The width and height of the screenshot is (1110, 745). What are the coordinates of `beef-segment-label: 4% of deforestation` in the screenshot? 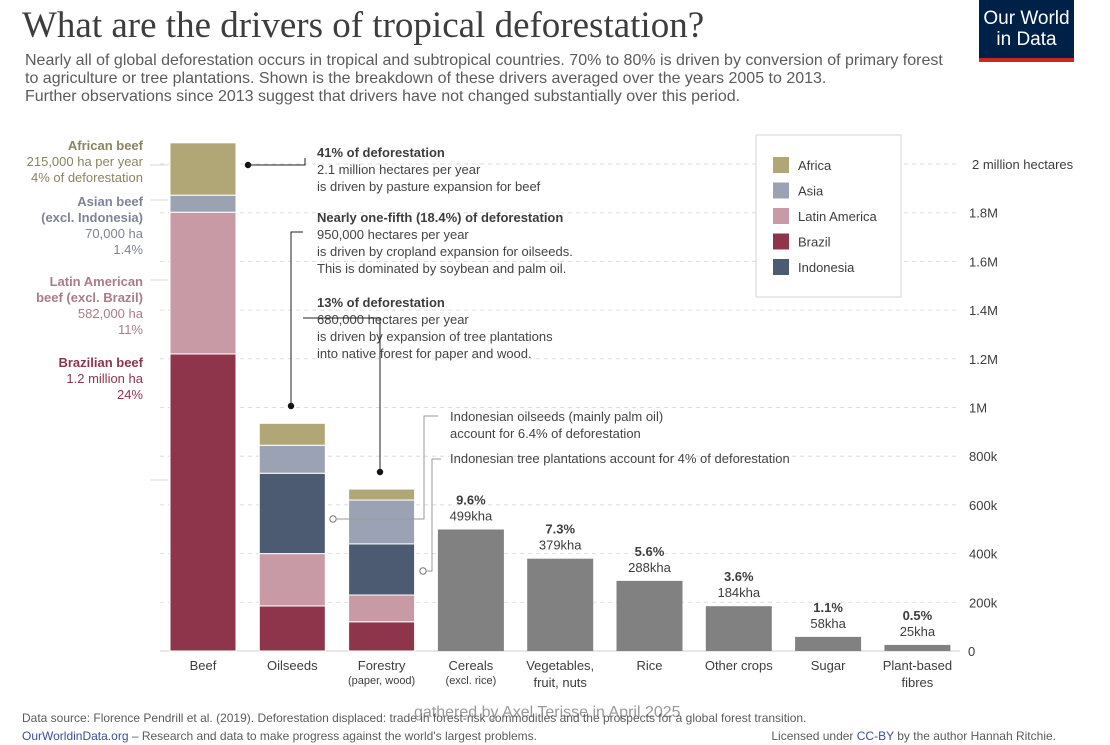 It's located at (87, 177).